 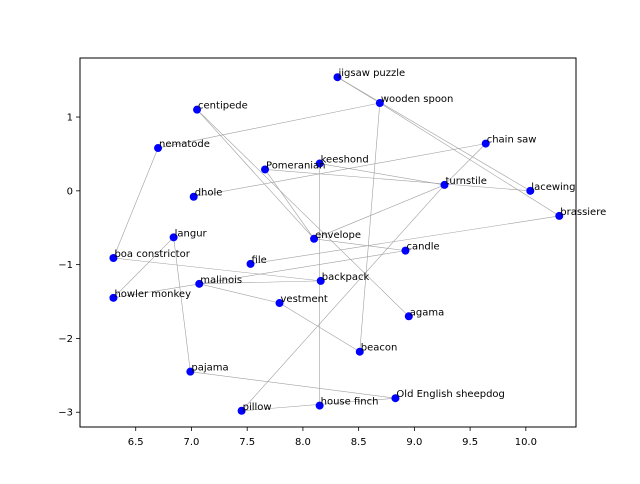 I want to click on edge-file-to-brassiere, so click(x=405, y=240).